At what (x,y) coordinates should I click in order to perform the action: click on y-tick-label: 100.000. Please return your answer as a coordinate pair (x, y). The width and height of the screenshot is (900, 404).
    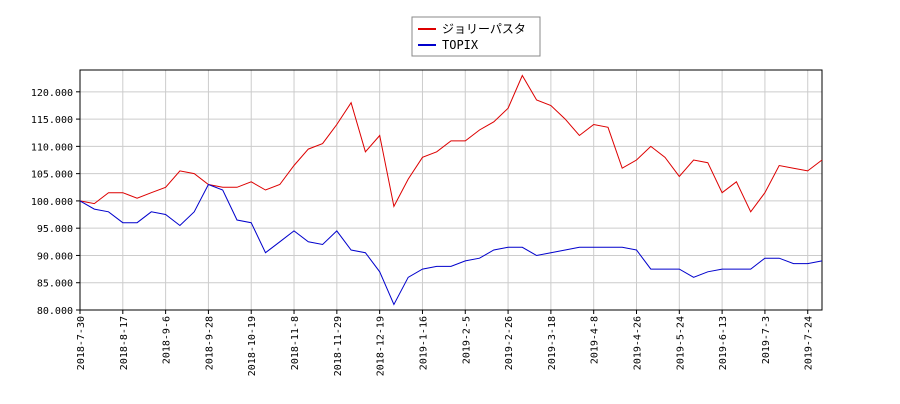
    Looking at the image, I should click on (52, 202).